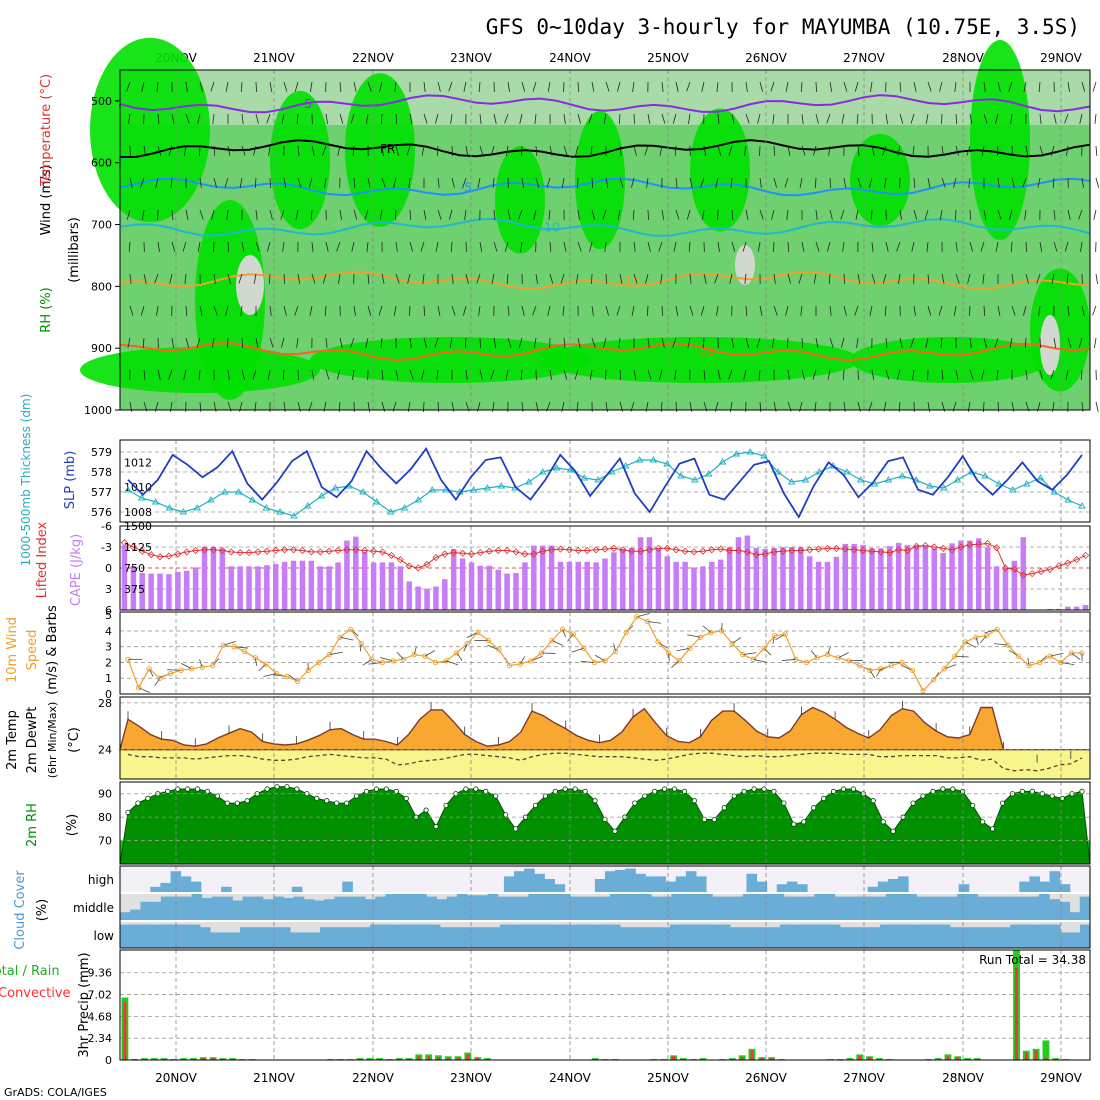 The height and width of the screenshot is (1100, 1100). Describe the element at coordinates (108, 647) in the screenshot. I see `wind-tick-label: 3` at that location.